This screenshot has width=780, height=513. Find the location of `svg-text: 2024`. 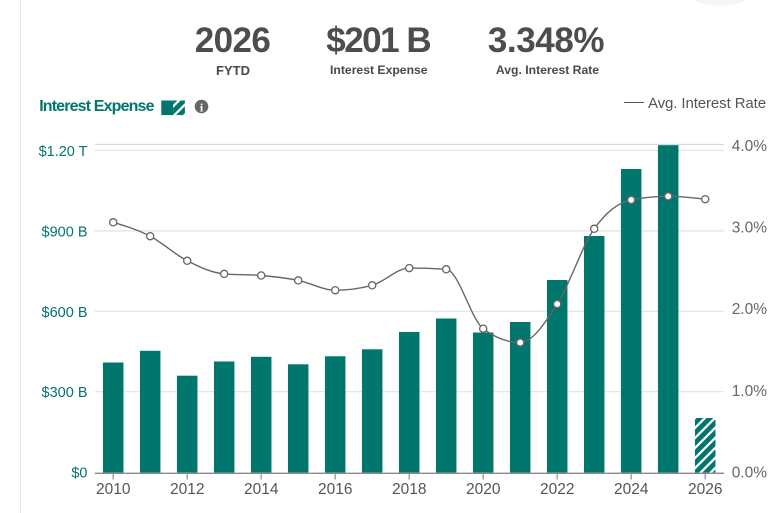

svg-text: 2024 is located at coordinates (631, 489).